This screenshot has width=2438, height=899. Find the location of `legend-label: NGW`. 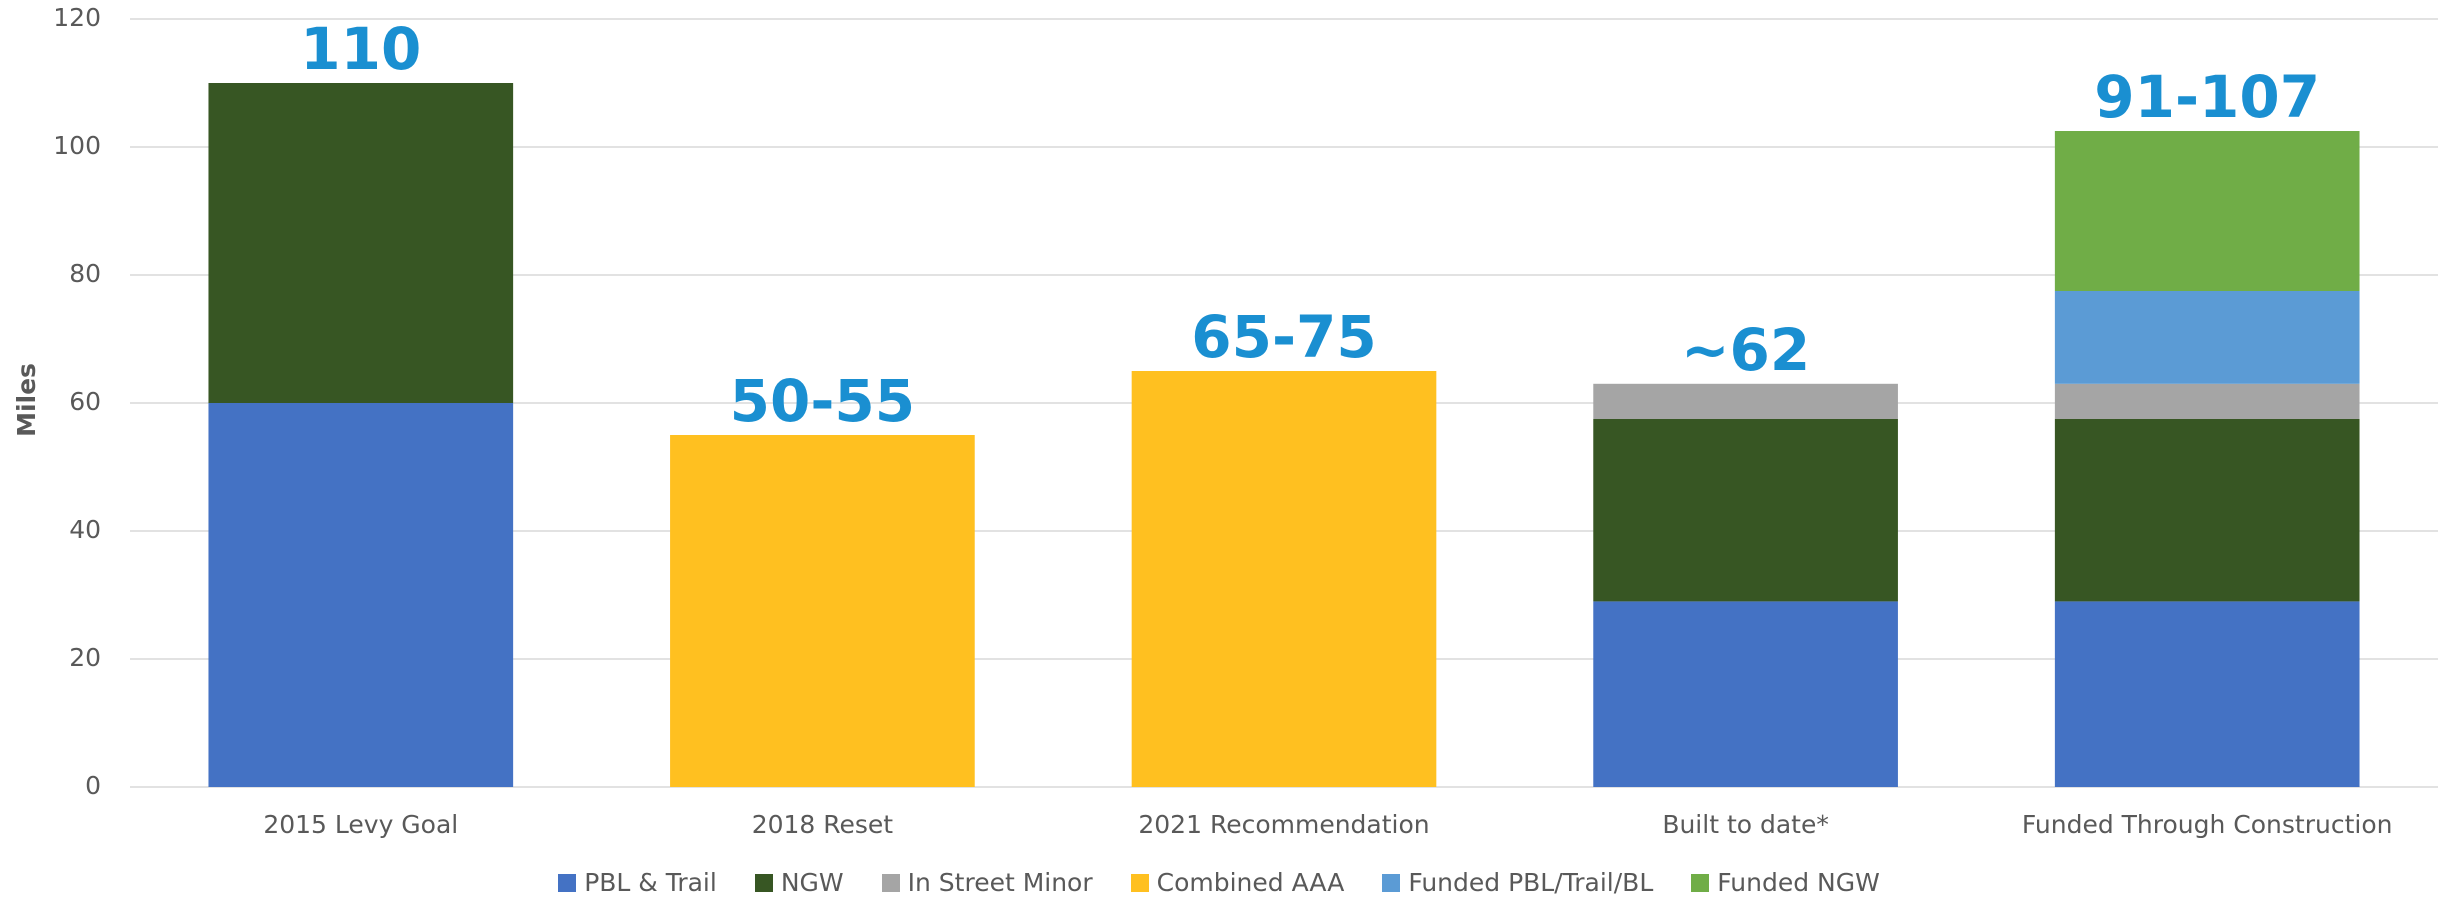

legend-label: NGW is located at coordinates (812, 882).